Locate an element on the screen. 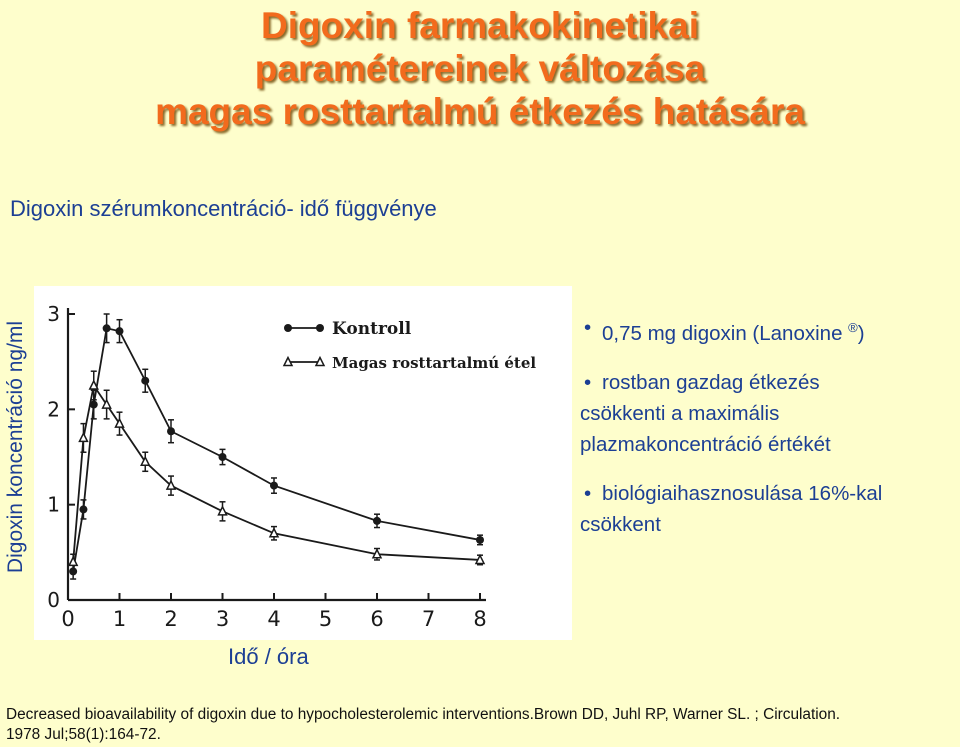 The height and width of the screenshot is (747, 960). y-tick-label: 1 is located at coordinates (53, 505).